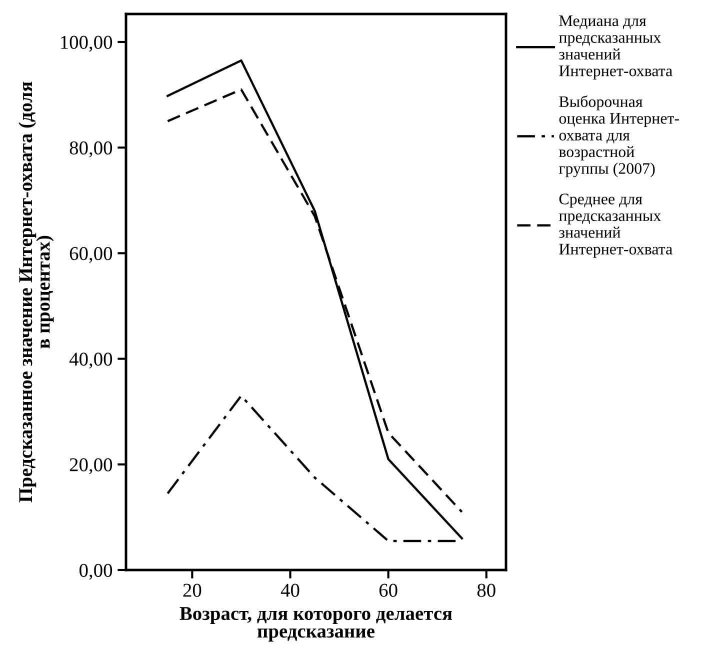 Image resolution: width=721 pixels, height=657 pixels. What do you see at coordinates (91, 466) in the screenshot?
I see `y-tick-label: 20,00` at bounding box center [91, 466].